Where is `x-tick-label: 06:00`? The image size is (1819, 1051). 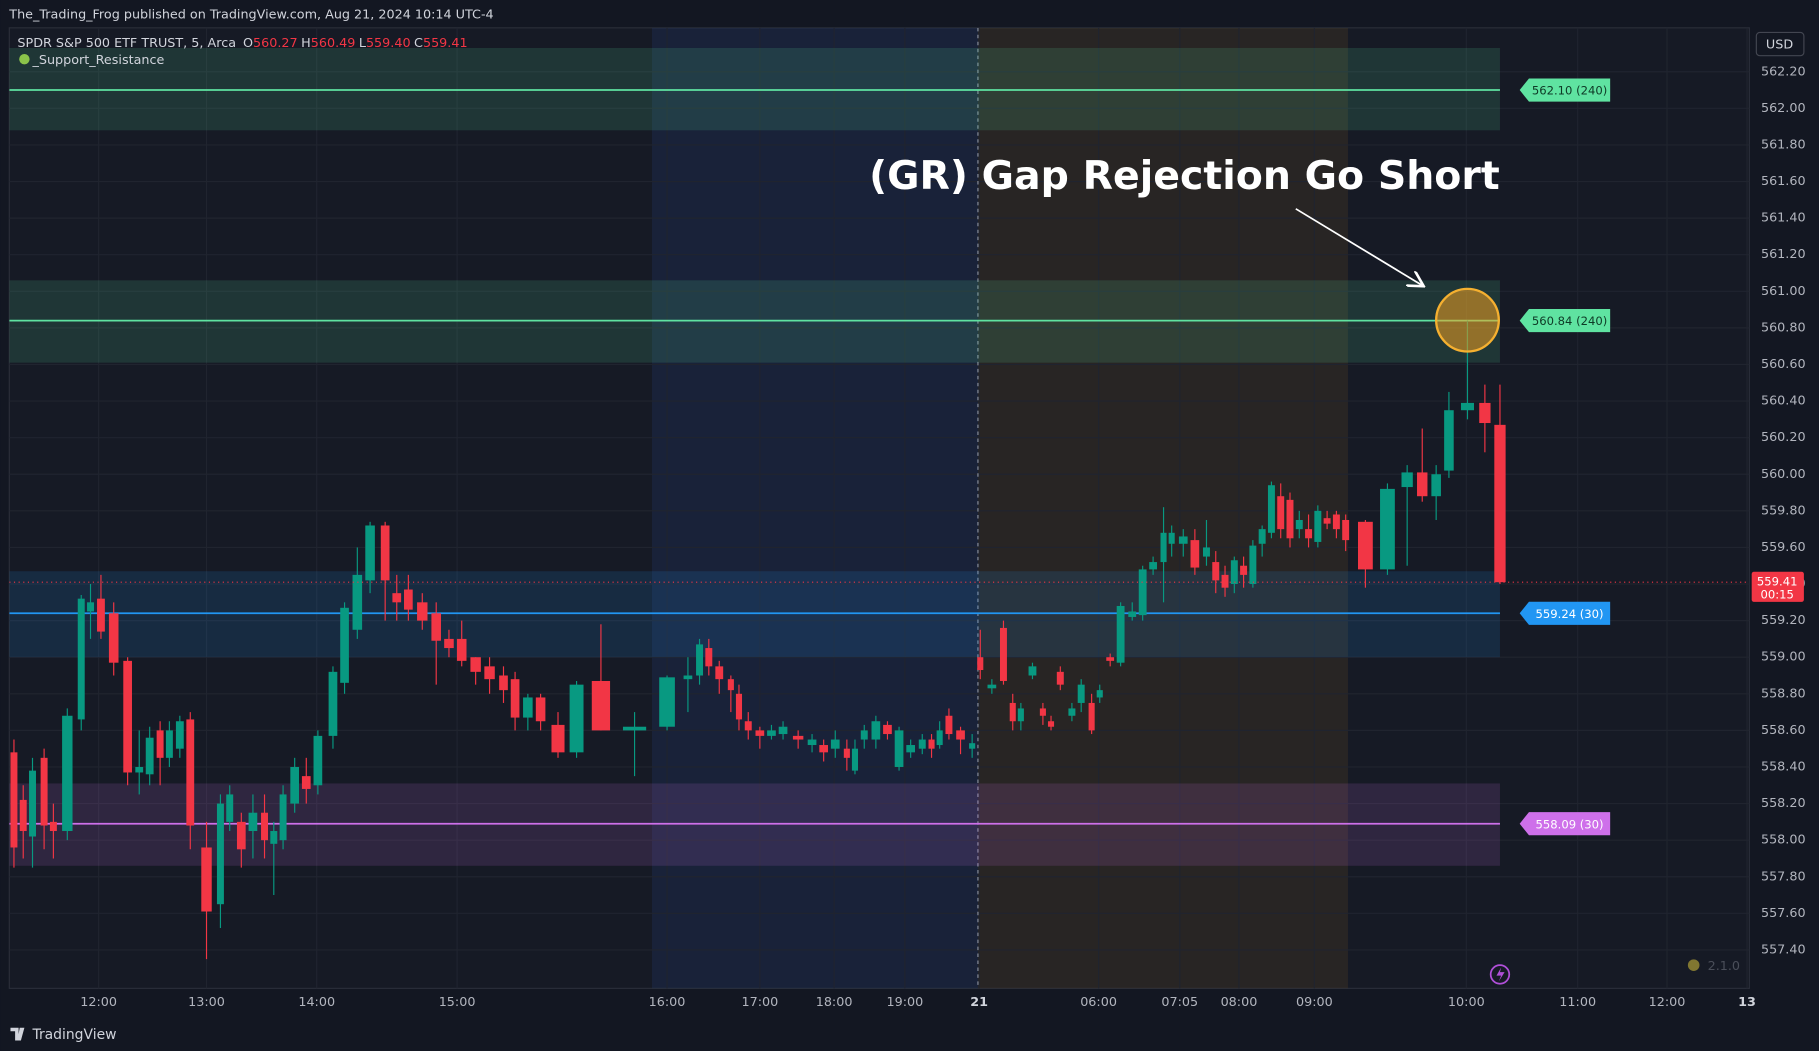
x-tick-label: 06:00 is located at coordinates (1098, 1002).